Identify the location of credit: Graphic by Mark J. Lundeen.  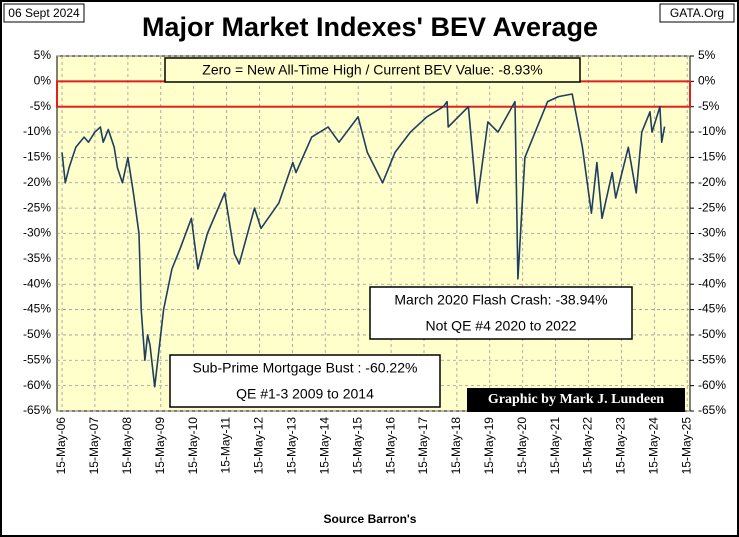
(576, 399).